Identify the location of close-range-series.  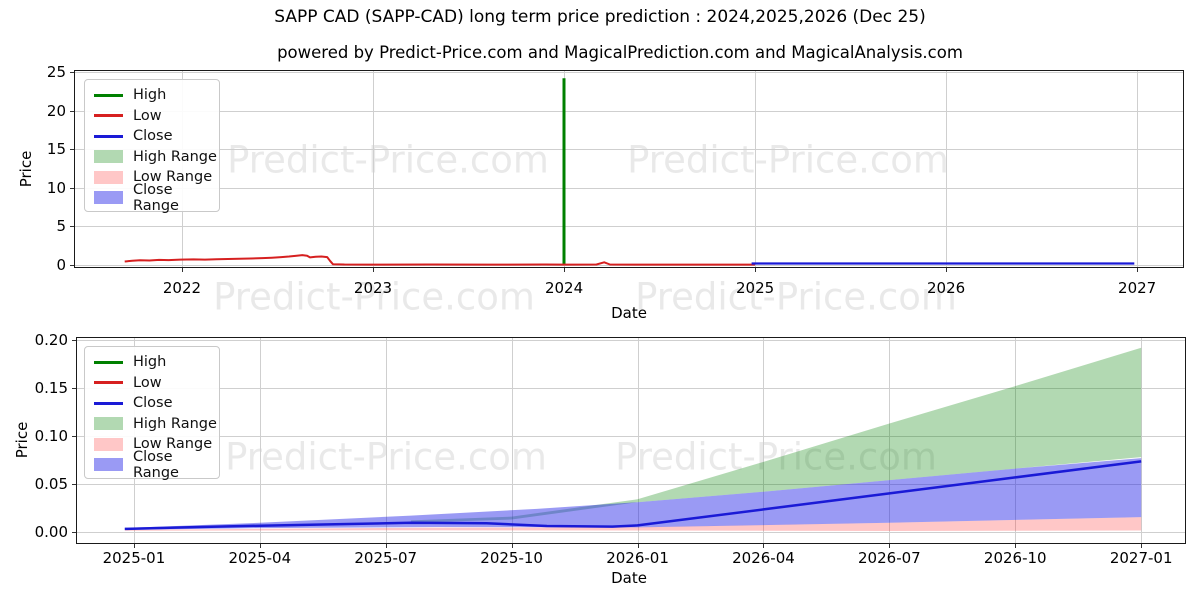
(633, 494).